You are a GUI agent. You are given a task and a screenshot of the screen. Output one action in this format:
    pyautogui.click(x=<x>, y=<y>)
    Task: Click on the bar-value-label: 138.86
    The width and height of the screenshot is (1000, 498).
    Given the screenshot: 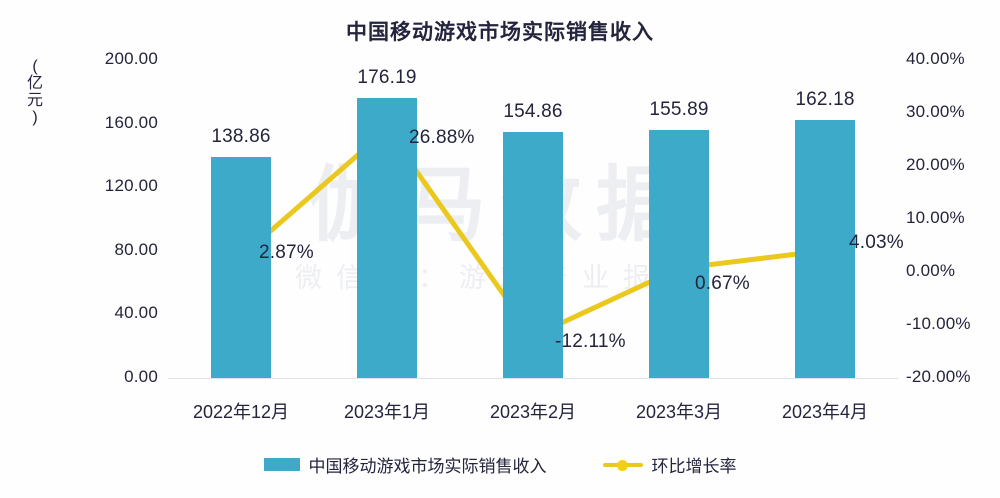 What is the action you would take?
    pyautogui.click(x=241, y=137)
    